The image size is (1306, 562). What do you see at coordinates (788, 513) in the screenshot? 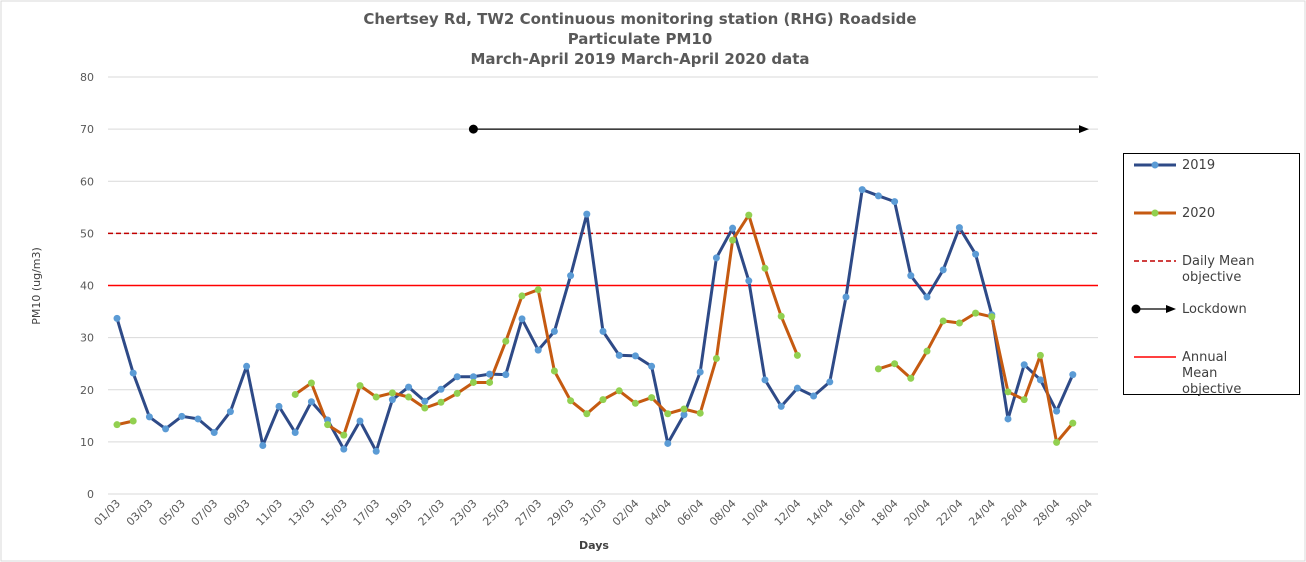
I see `x-tick-label: 12/04` at bounding box center [788, 513].